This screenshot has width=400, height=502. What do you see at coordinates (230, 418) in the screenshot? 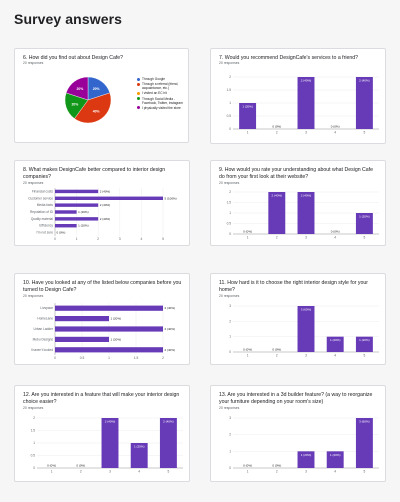
I see `y-tick-label: 3` at bounding box center [230, 418].